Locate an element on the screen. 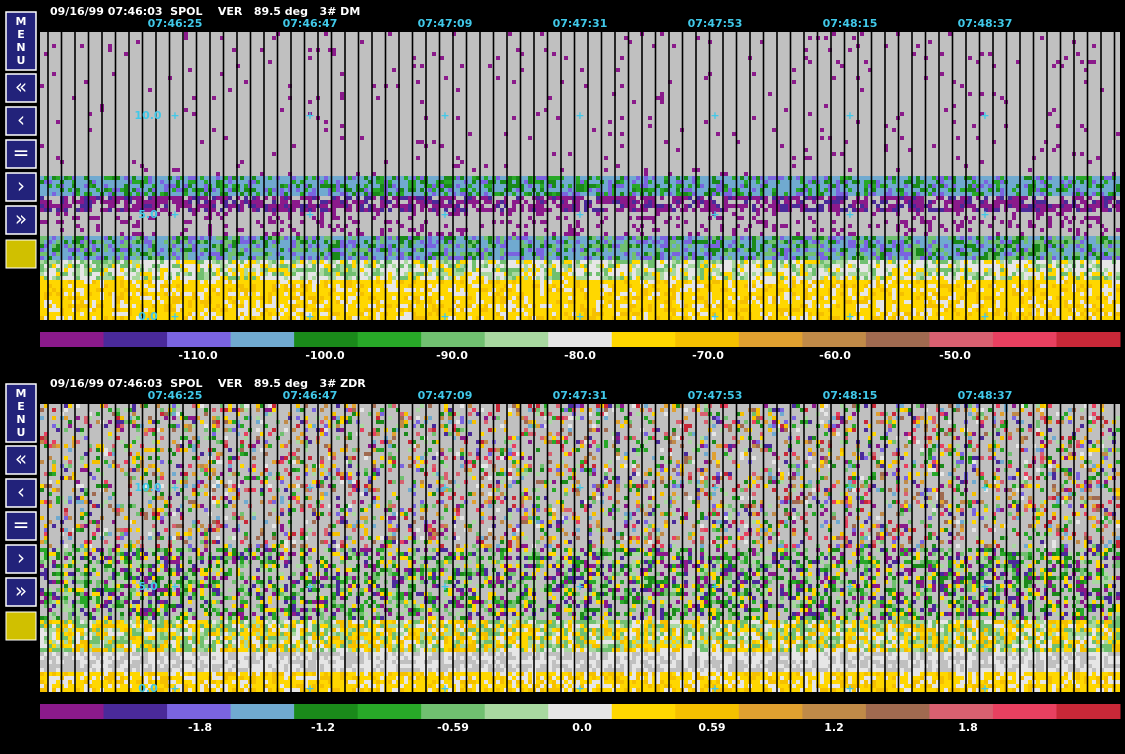 The width and height of the screenshot is (1125, 754). menu-letter: U is located at coordinates (21, 432).